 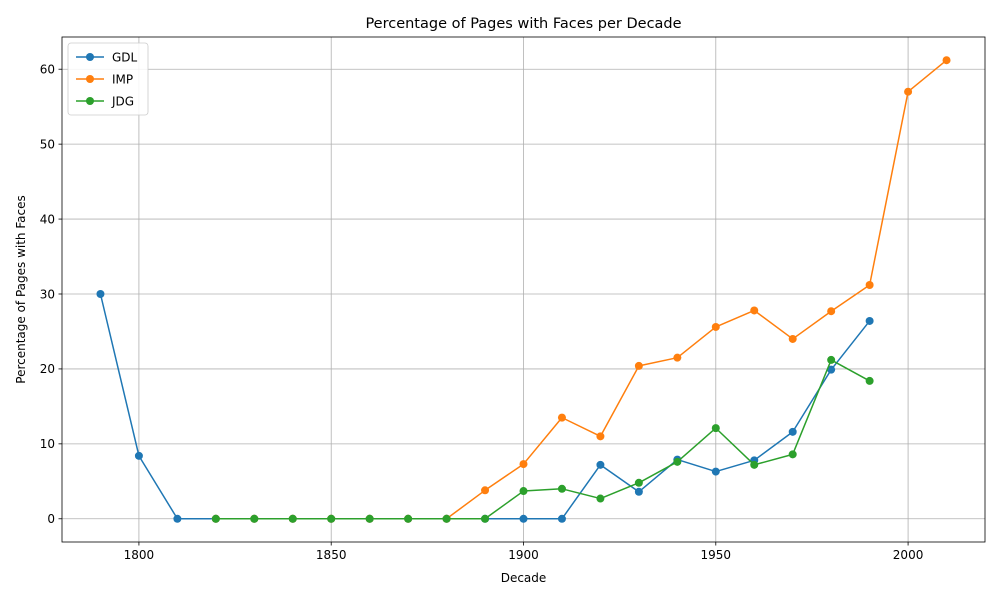 I want to click on legend-item-jdg: JDG, so click(x=105, y=101).